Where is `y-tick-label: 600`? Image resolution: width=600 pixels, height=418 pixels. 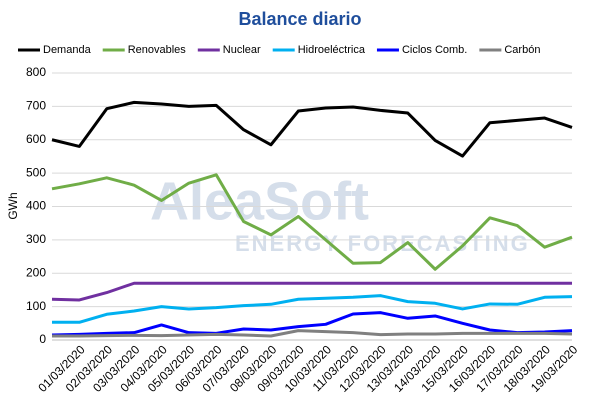 y-tick-label: 600 is located at coordinates (36, 139).